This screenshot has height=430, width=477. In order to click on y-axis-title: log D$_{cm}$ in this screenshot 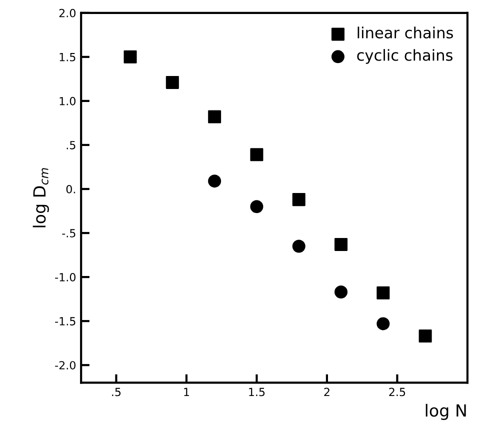, I will do `click(40, 198)`.